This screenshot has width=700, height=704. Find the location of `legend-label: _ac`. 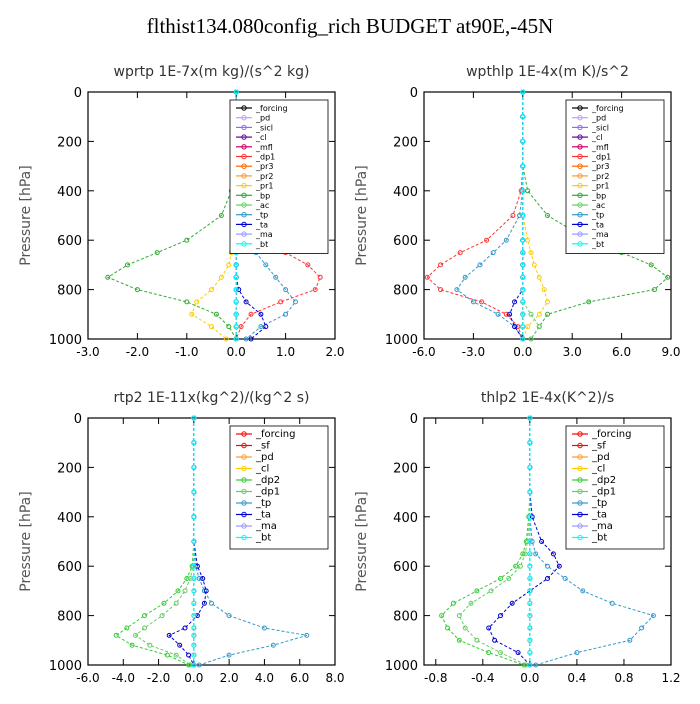

legend-label: _ac is located at coordinates (262, 205).